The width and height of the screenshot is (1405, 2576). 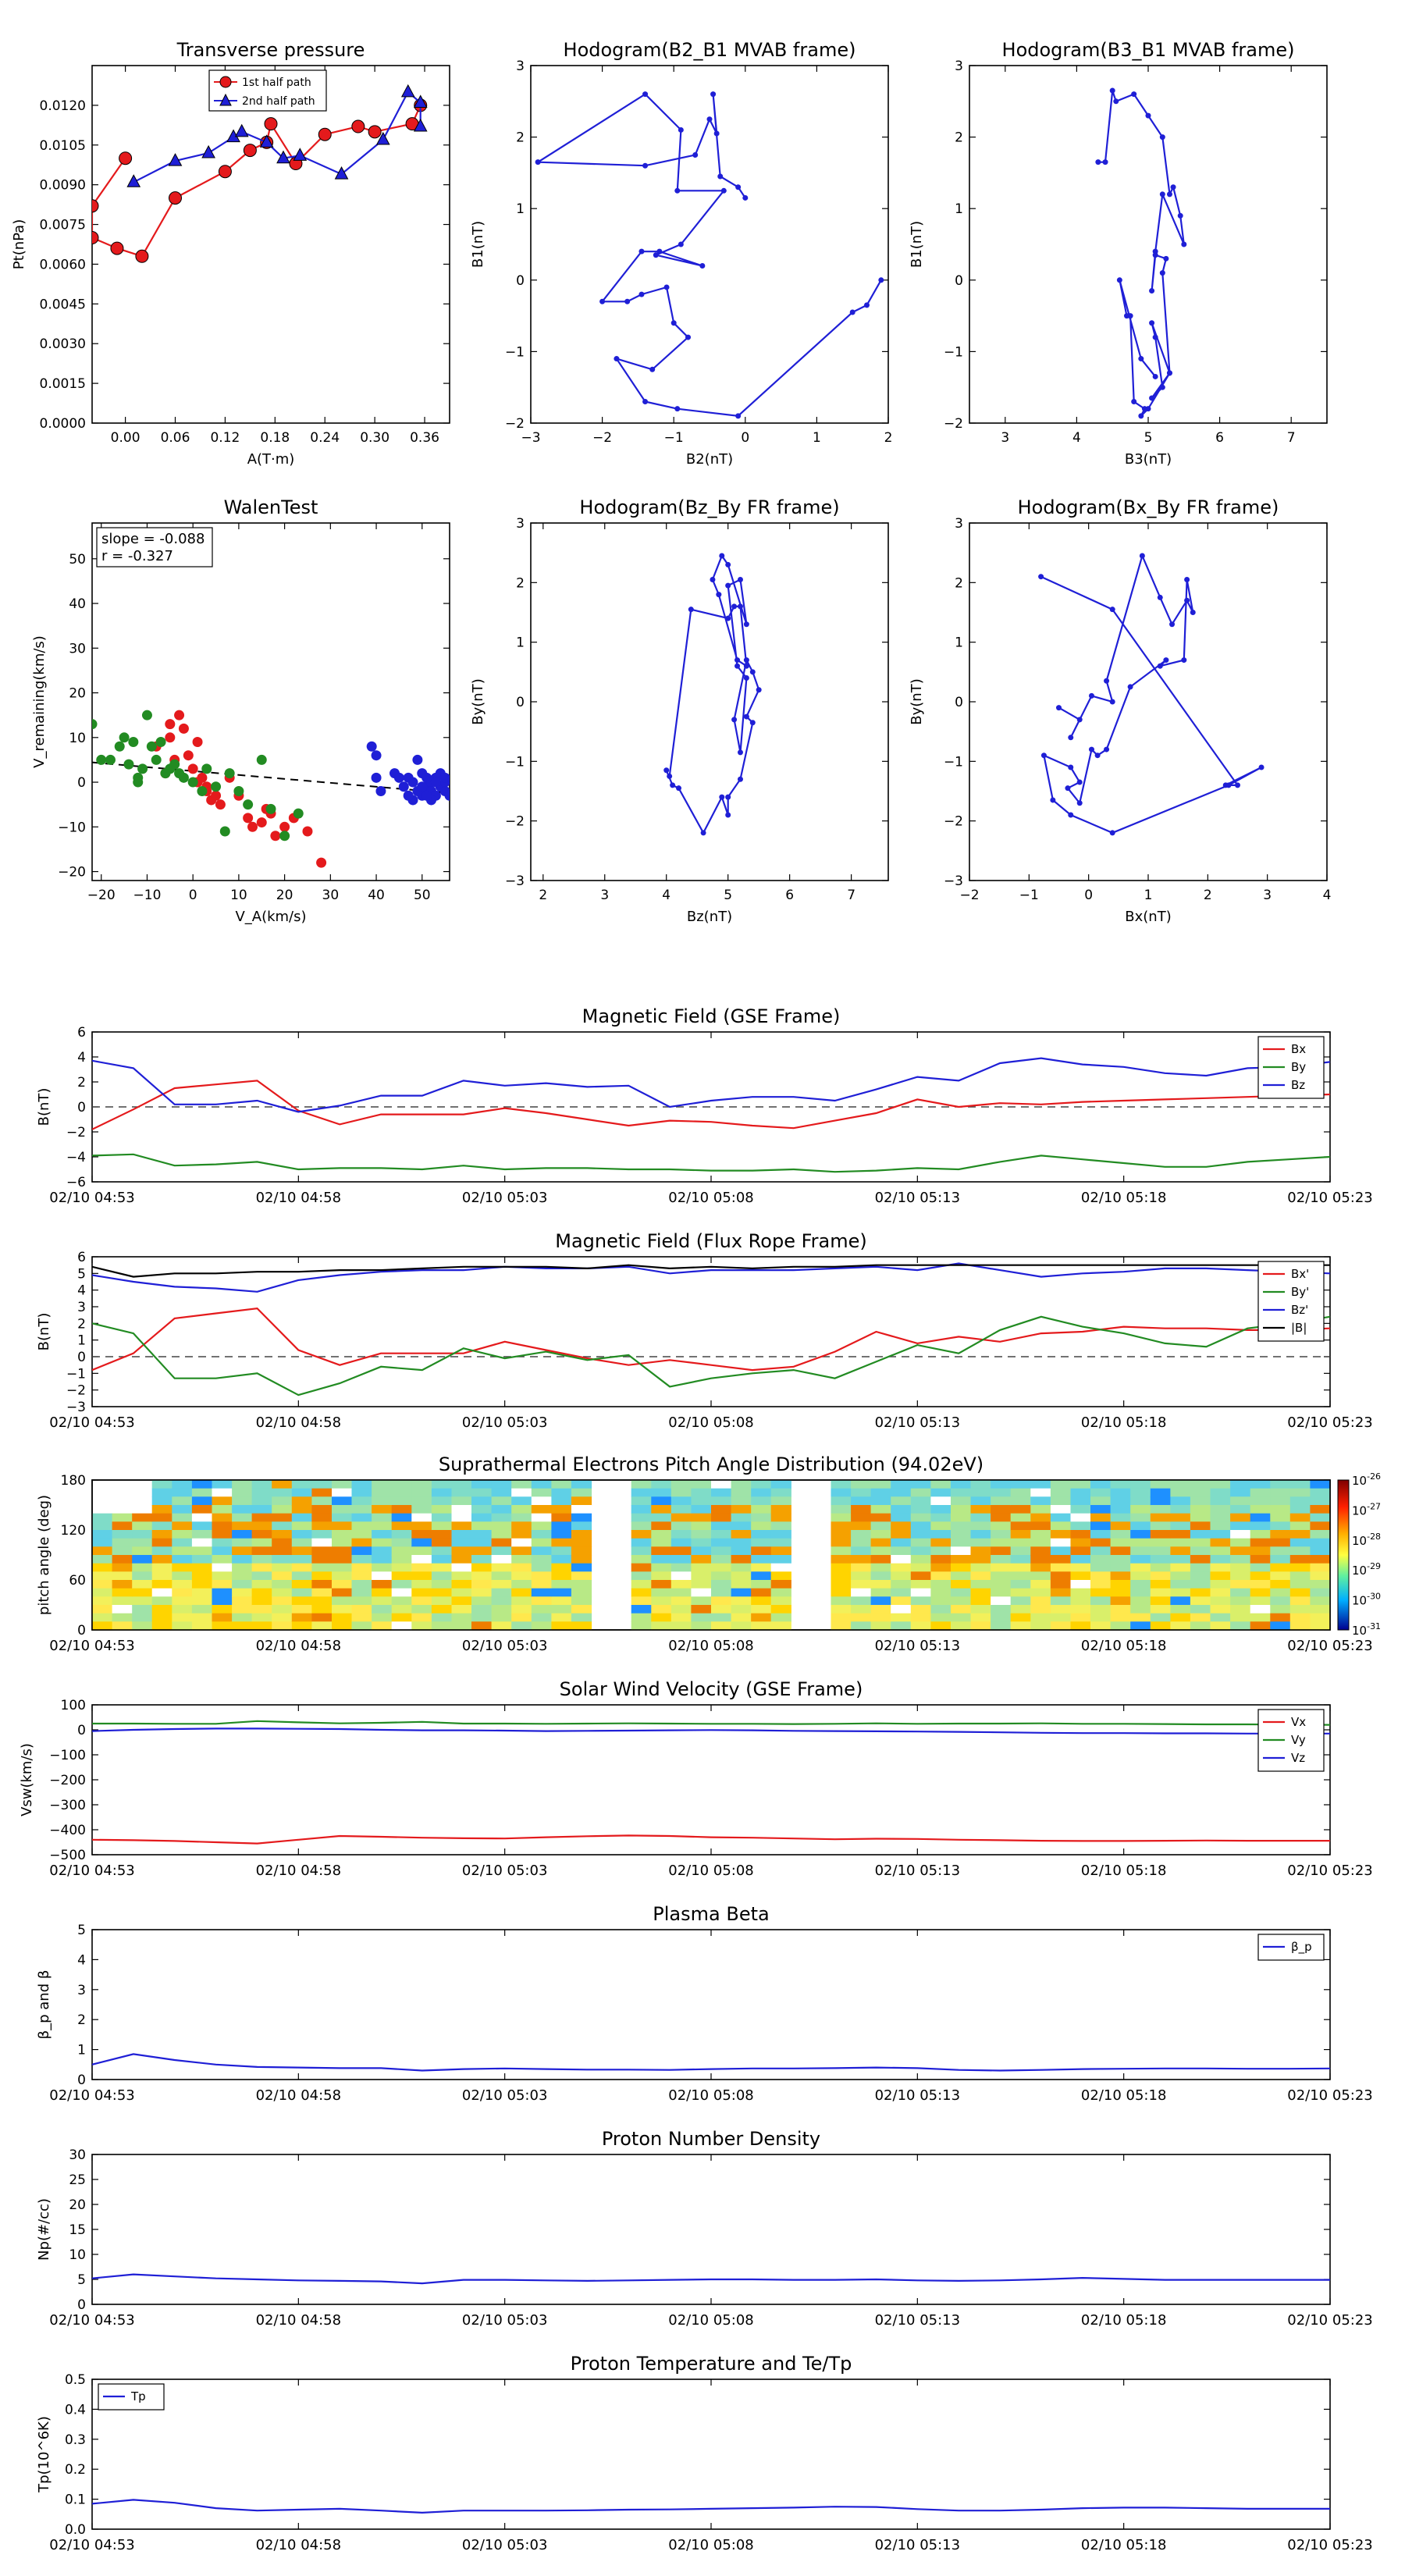 I want to click on x-tick-label: −1, so click(x=674, y=438).